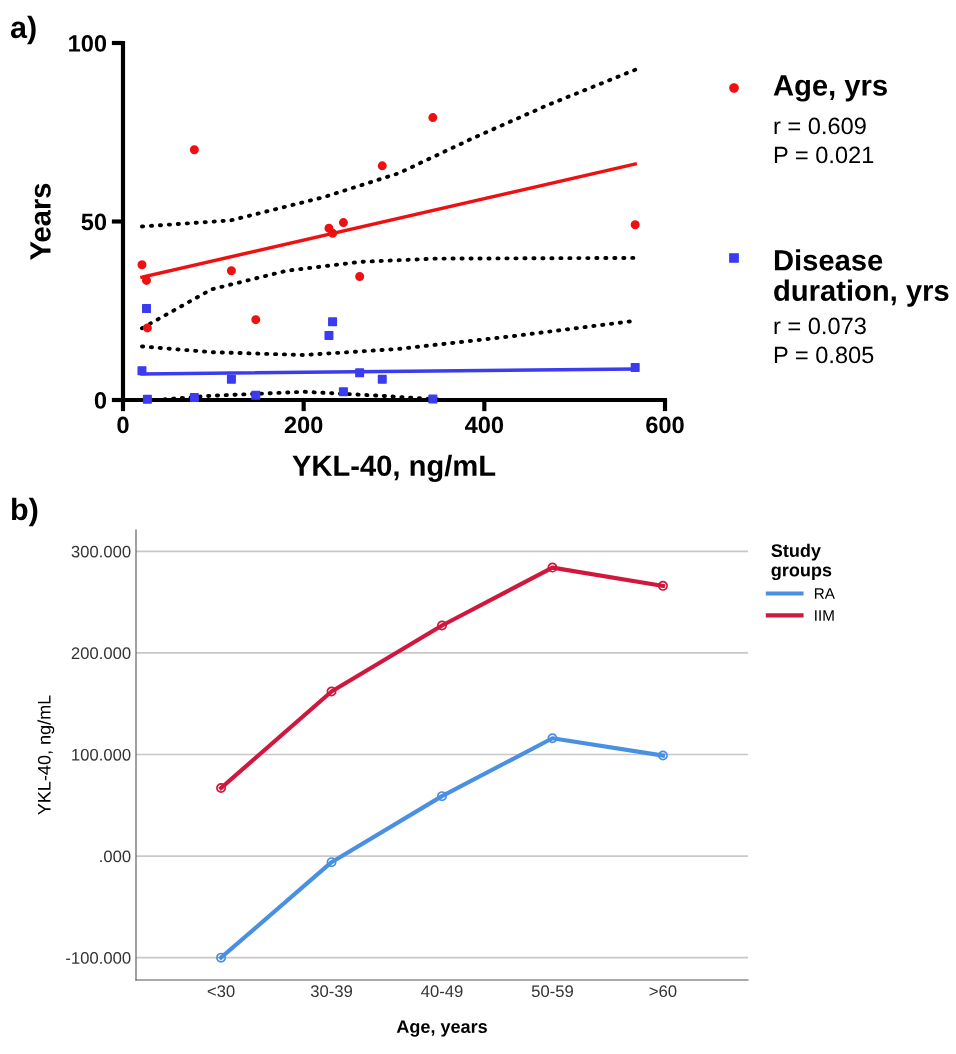 The image size is (956, 1054). Describe the element at coordinates (441, 1028) in the screenshot. I see `x-axis-title: Age, years` at that location.